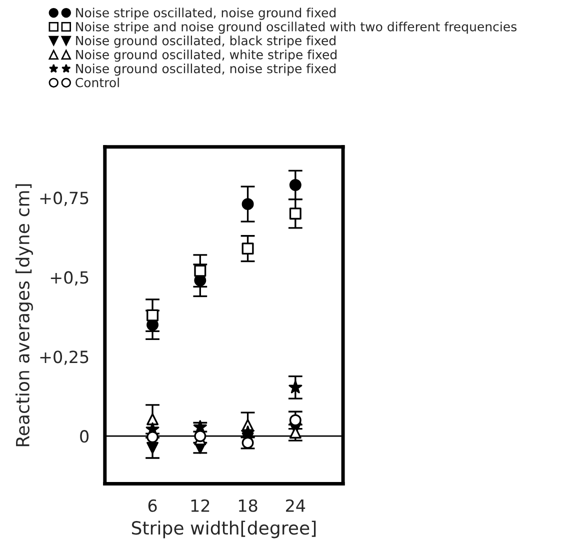 This screenshot has height=546, width=567. I want to click on y-axis-title: Reaction averages [dyne cm], so click(24, 315).